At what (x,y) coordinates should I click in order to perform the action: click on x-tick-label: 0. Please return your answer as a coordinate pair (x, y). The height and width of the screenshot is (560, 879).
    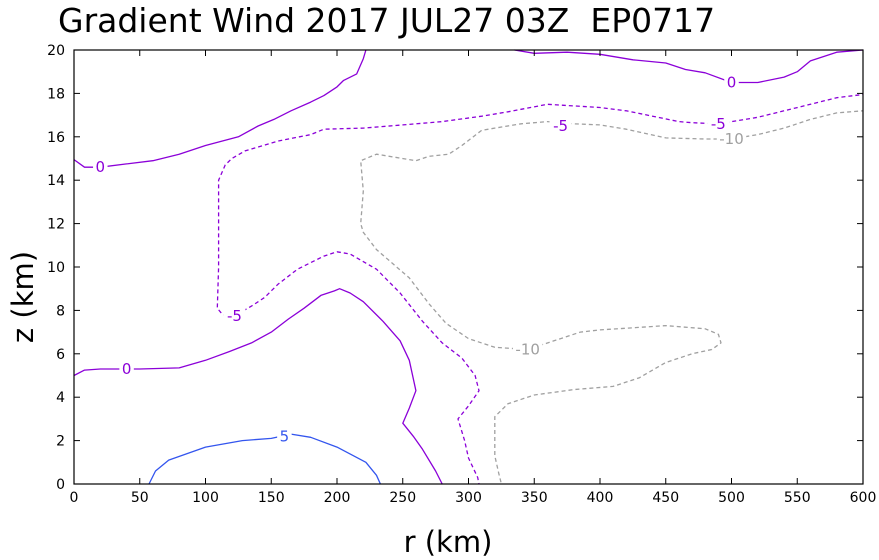
    Looking at the image, I should click on (74, 498).